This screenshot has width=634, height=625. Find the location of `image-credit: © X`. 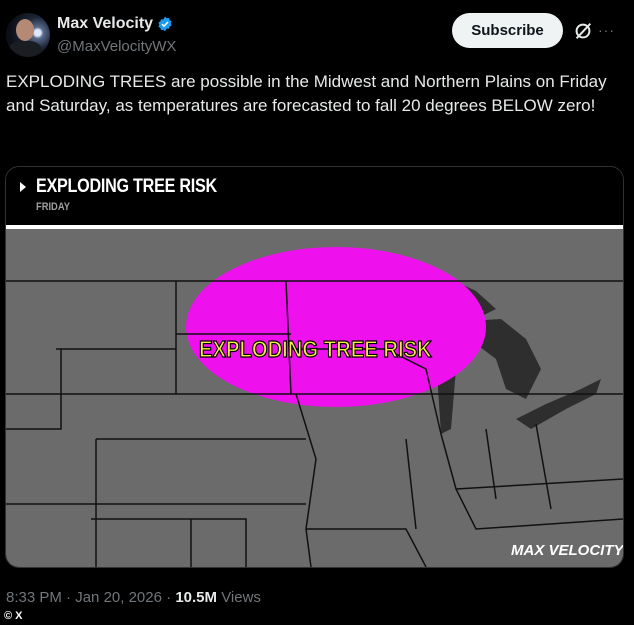

image-credit: © X is located at coordinates (13, 616).